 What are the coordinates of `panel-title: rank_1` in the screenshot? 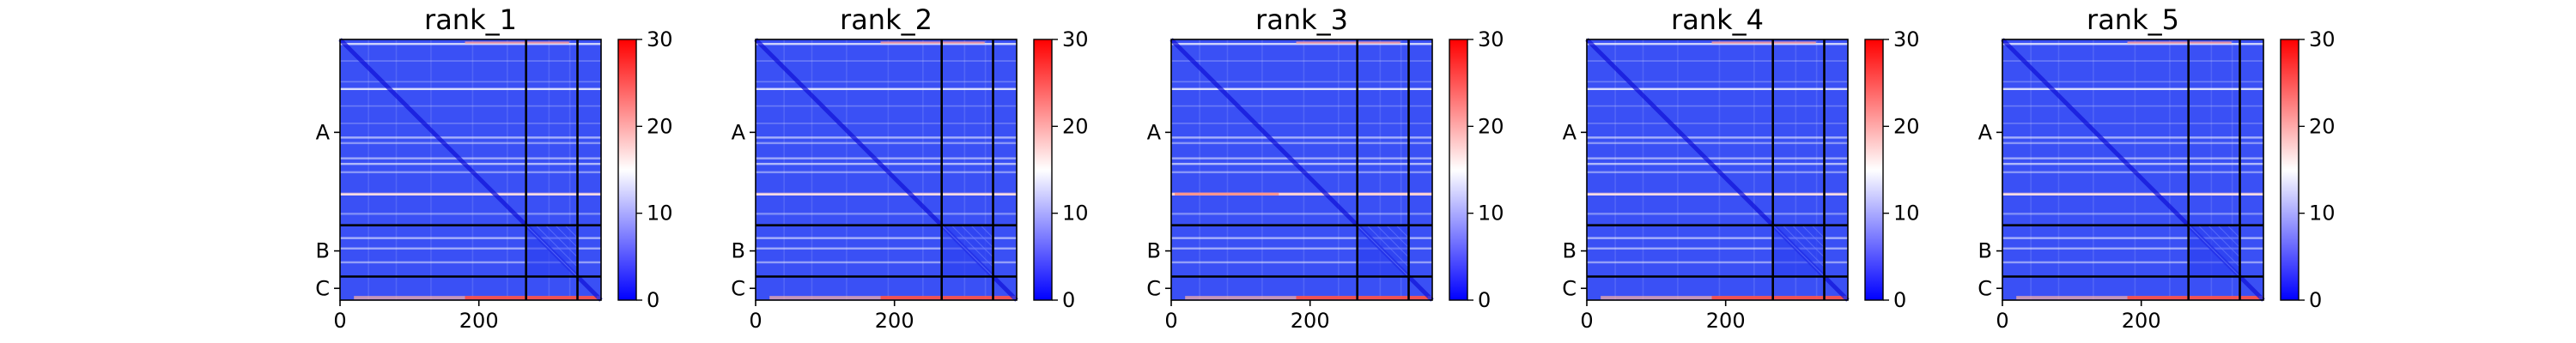 It's located at (470, 19).